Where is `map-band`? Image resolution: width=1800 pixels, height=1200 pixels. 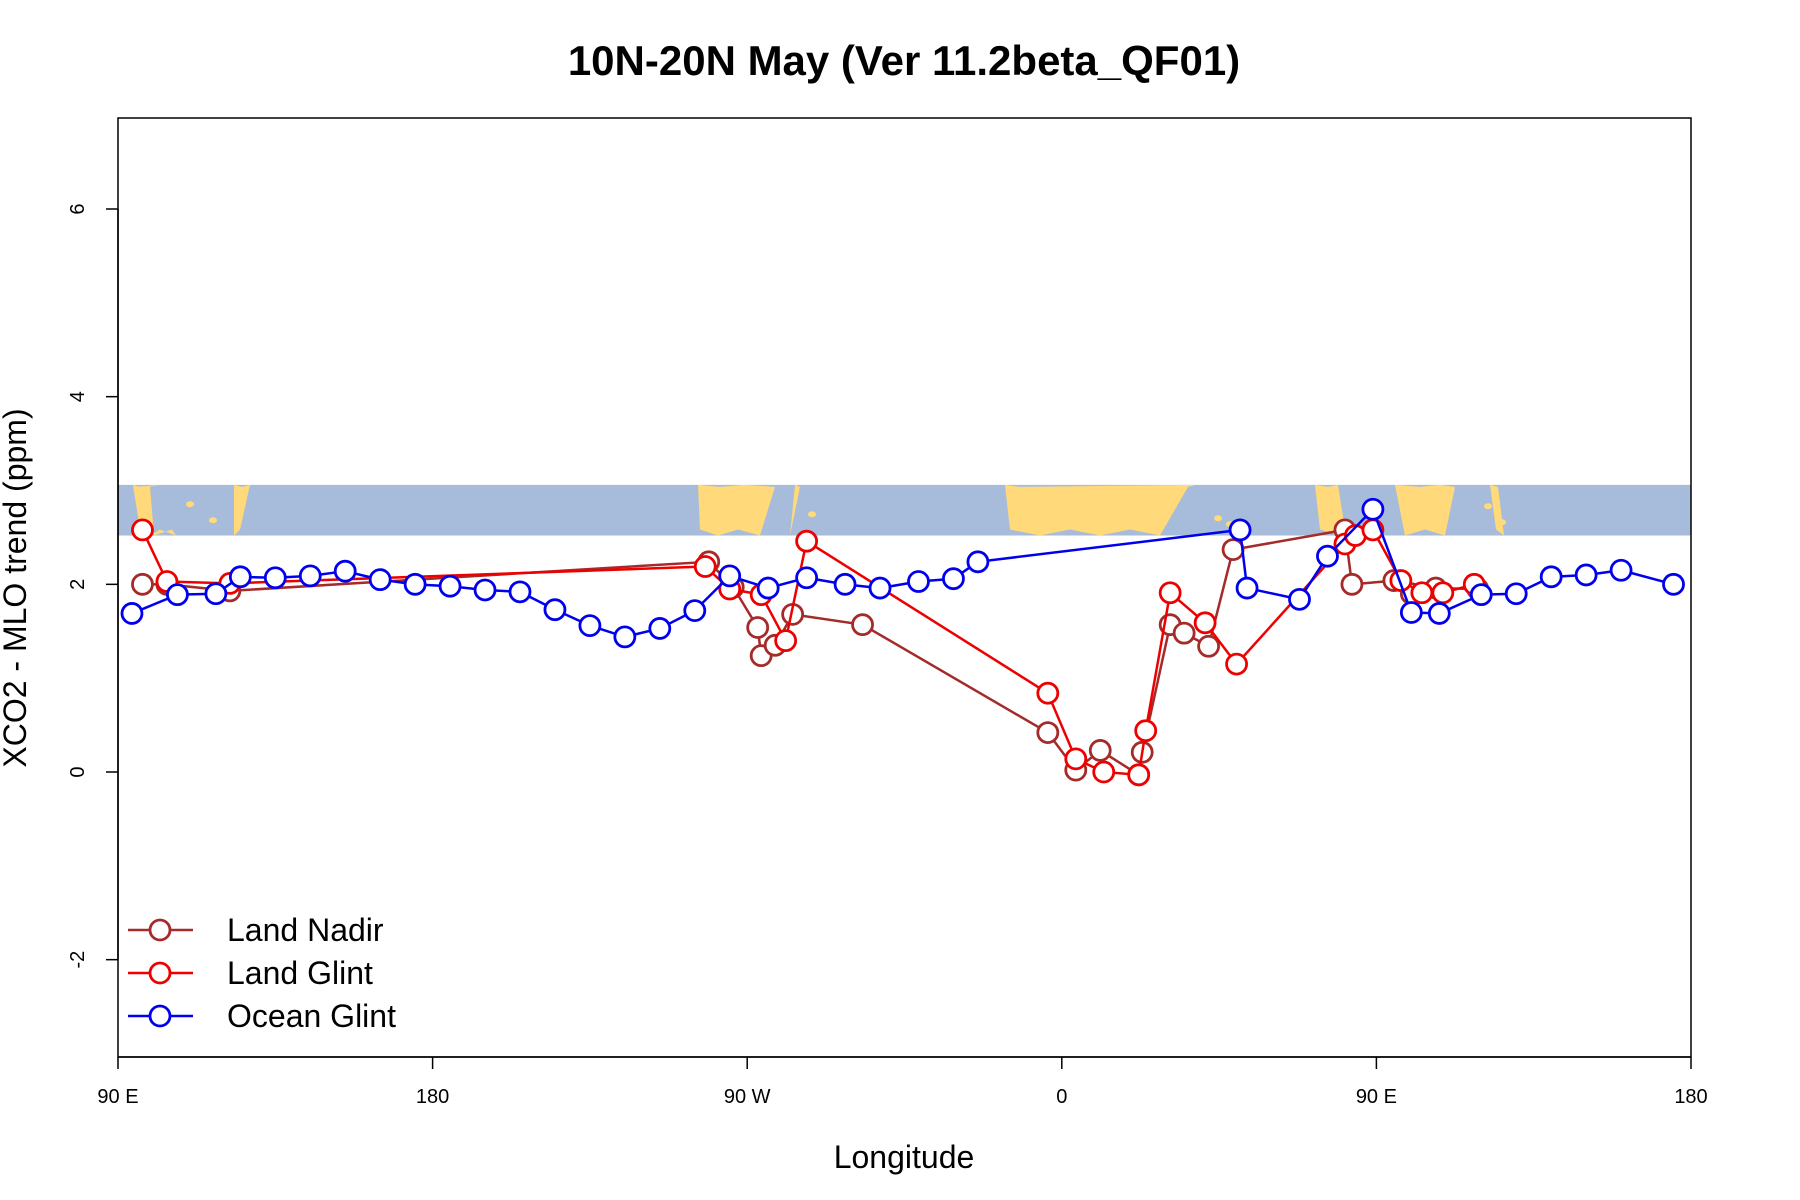 map-band is located at coordinates (904, 510).